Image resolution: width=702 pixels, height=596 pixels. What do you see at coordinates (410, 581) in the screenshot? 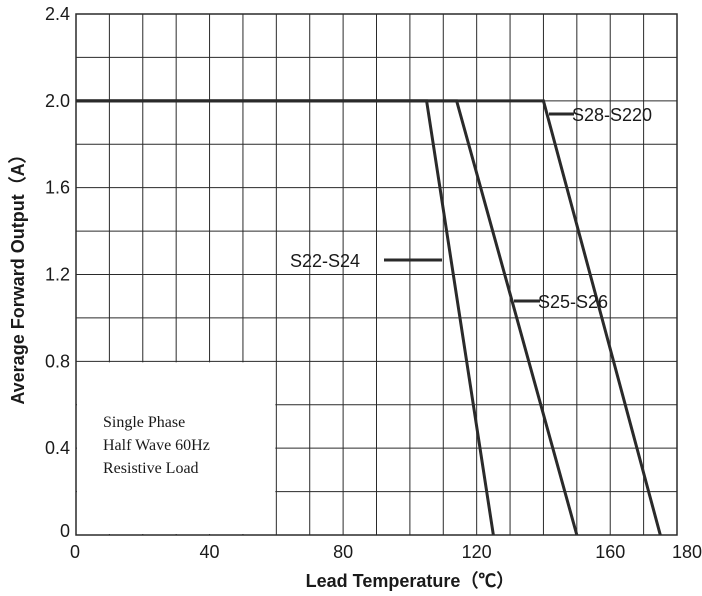
I see `x-axis-title: Lead Temperature（℃）` at bounding box center [410, 581].